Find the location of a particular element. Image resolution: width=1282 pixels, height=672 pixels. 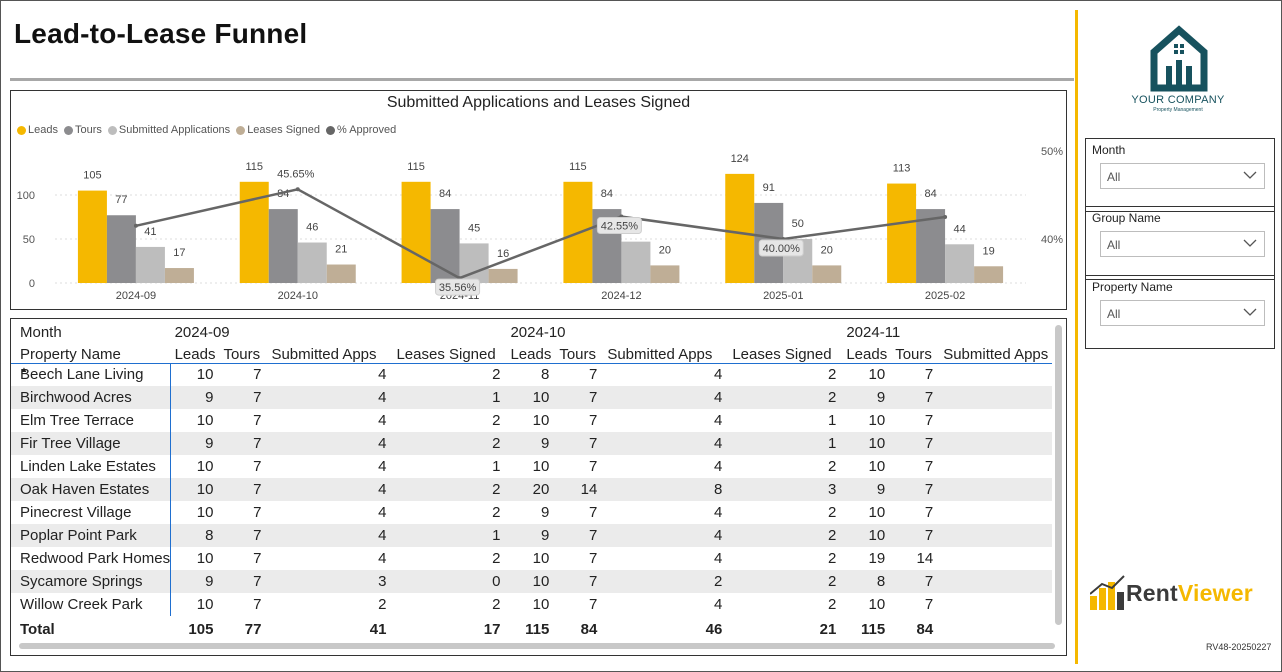

row-header: Pinecrest Village is located at coordinates (91, 512).